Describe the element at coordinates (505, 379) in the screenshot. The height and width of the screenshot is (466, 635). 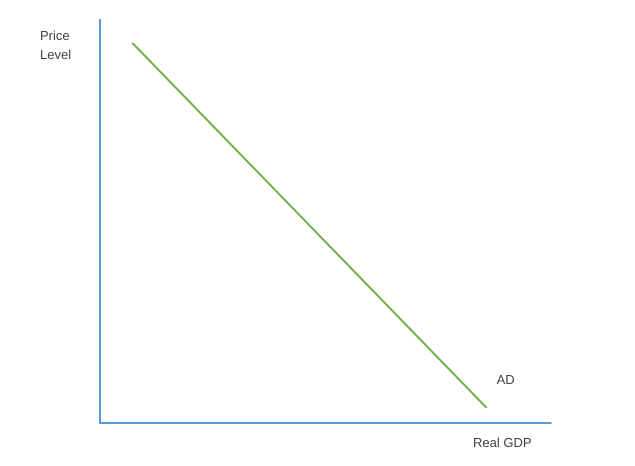
I see `series-label: AD` at that location.